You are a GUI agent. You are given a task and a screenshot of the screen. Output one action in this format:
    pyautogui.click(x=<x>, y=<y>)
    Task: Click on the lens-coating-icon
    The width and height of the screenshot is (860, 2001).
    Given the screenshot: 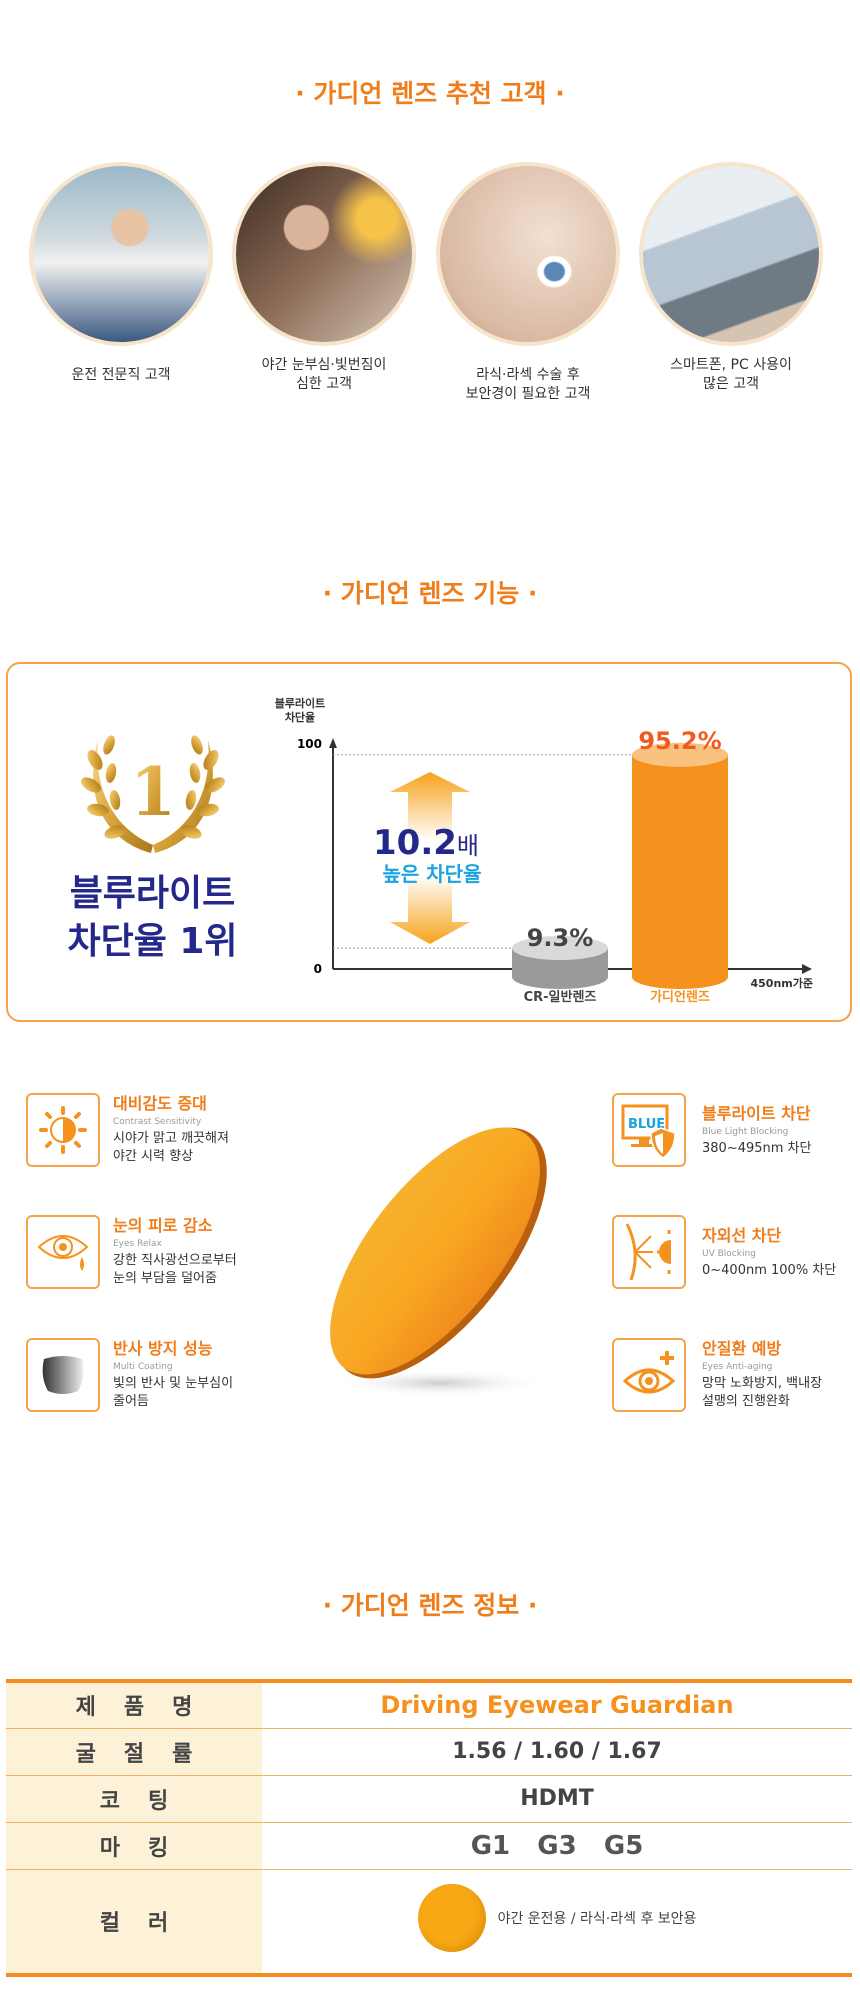 What is the action you would take?
    pyautogui.click(x=63, y=1375)
    